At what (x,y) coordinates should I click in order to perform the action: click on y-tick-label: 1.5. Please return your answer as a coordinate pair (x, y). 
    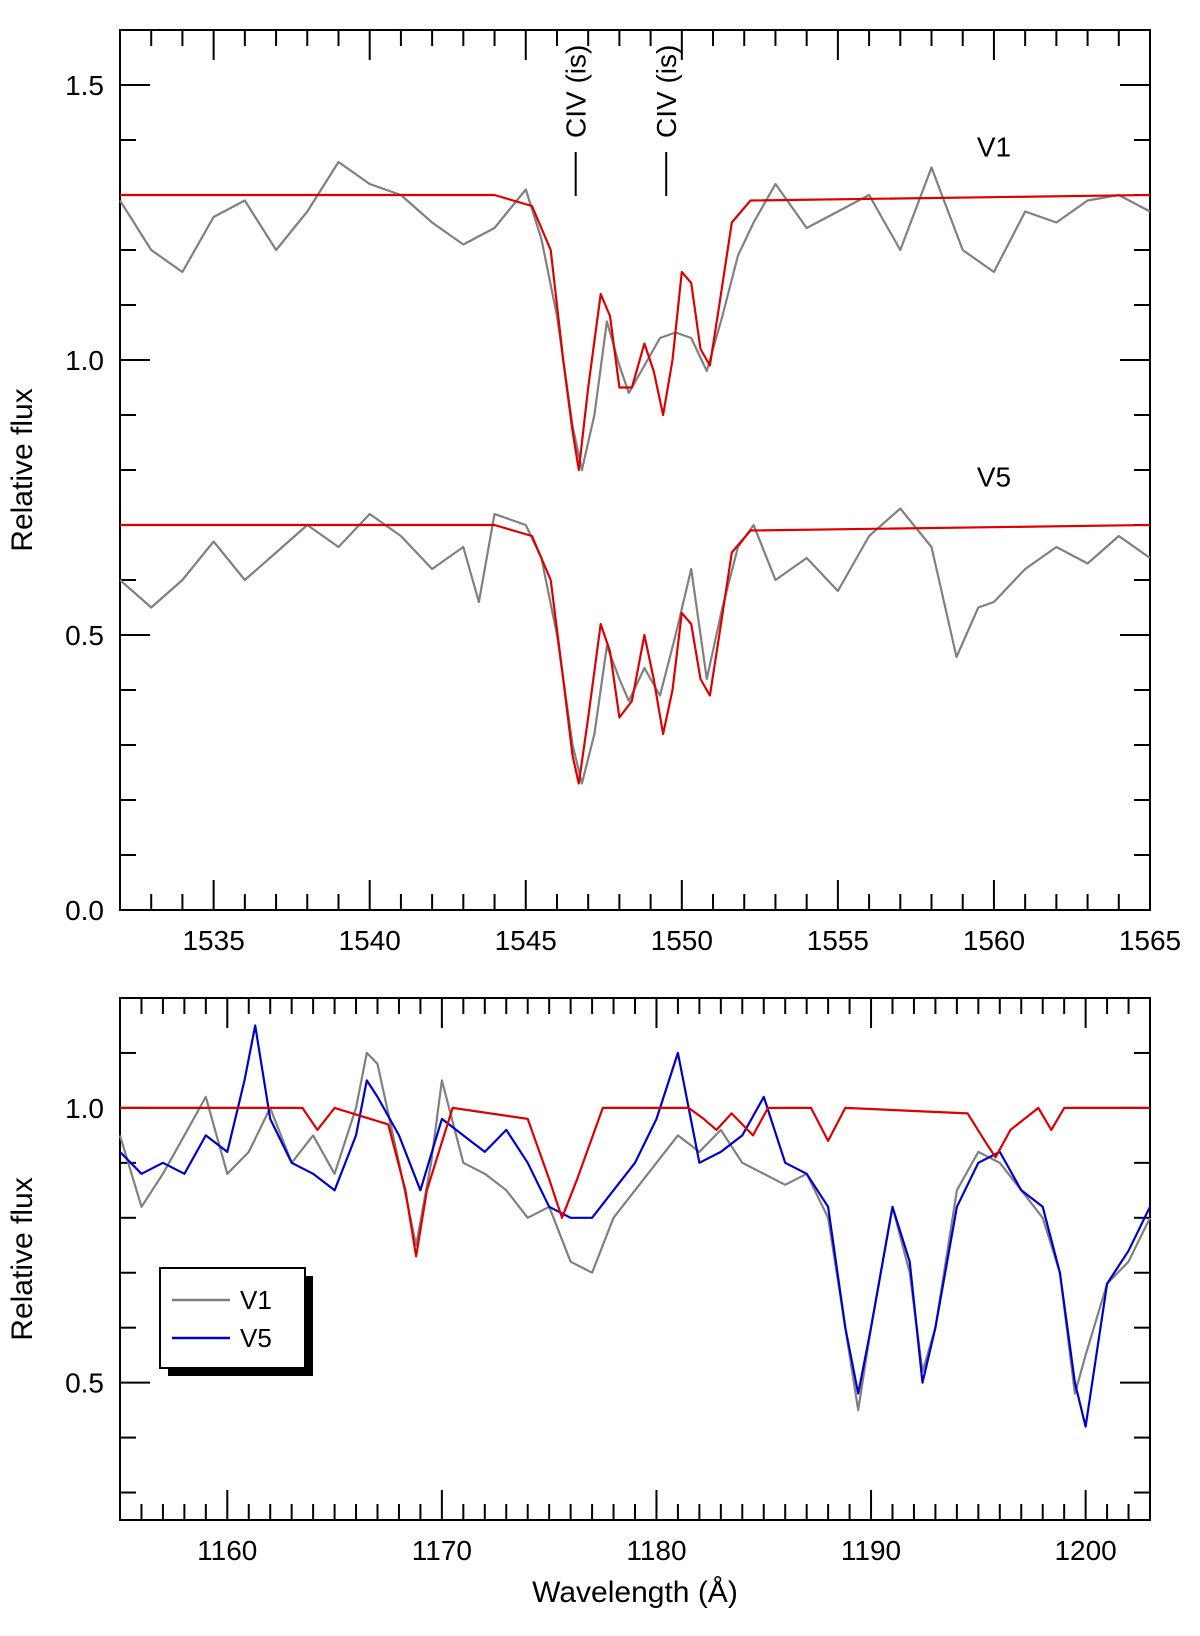
    Looking at the image, I should click on (84, 85).